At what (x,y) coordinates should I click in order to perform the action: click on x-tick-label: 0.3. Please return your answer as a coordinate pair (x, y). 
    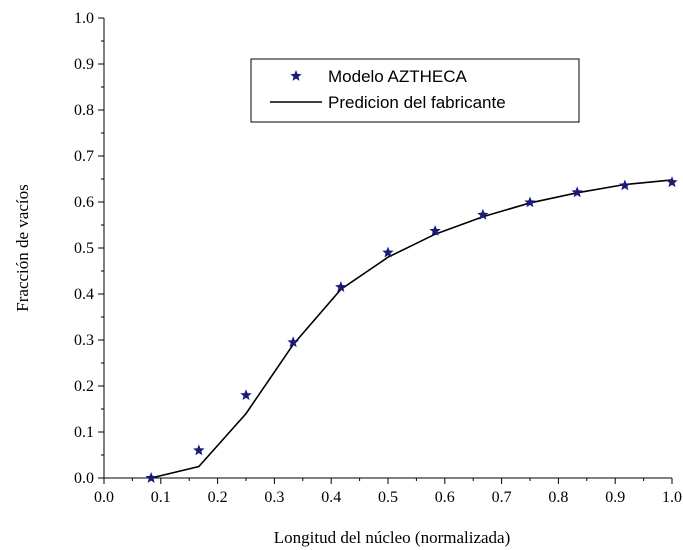
    Looking at the image, I should click on (274, 497).